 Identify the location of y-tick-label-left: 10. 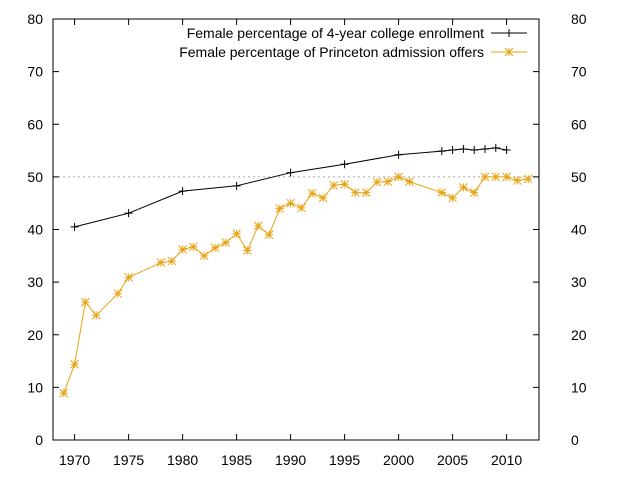
(35, 387).